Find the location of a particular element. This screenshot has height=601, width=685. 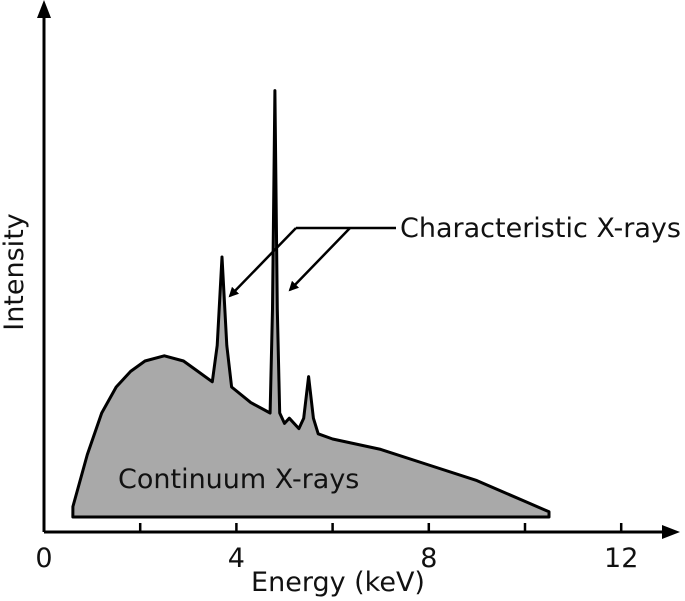

x-axis-title: Energy (keV) is located at coordinates (338, 582).